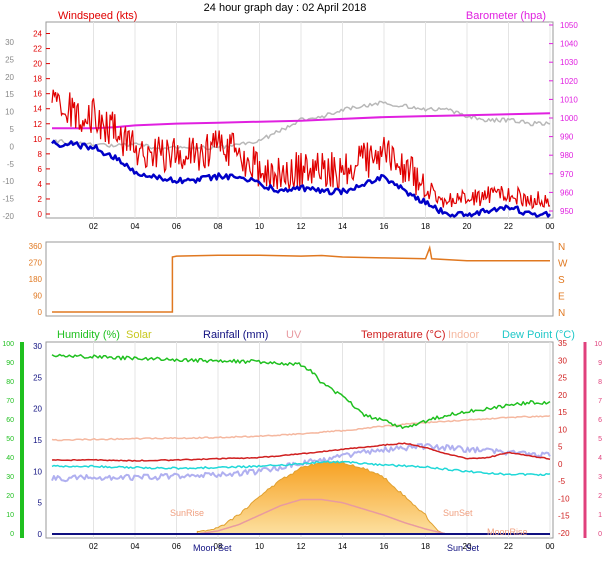 Image resolution: width=608 pixels, height=566 pixels. Describe the element at coordinates (301, 178) in the screenshot. I see `series-wind-average` at that location.